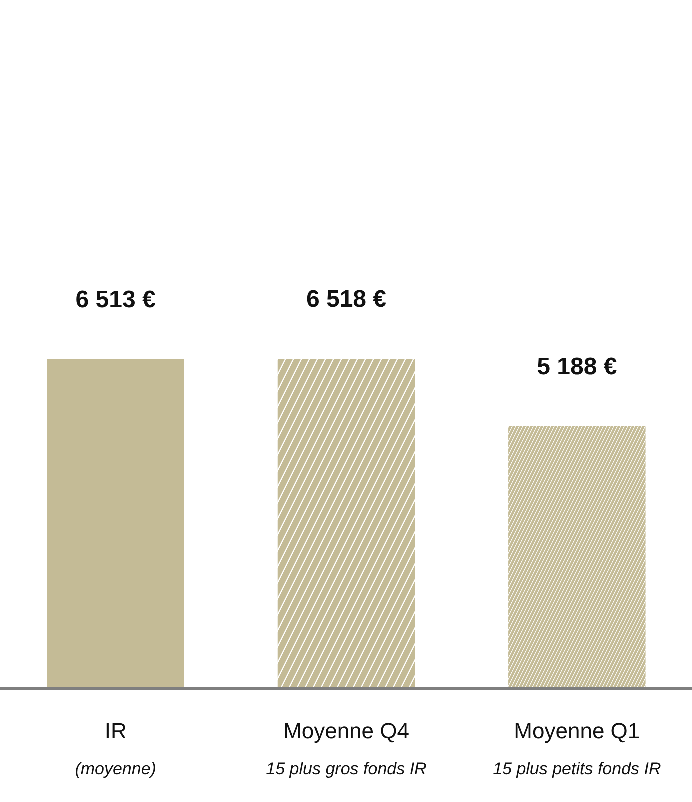 This screenshot has width=692, height=802. Describe the element at coordinates (577, 366) in the screenshot. I see `data-label: 5 188 €` at that location.